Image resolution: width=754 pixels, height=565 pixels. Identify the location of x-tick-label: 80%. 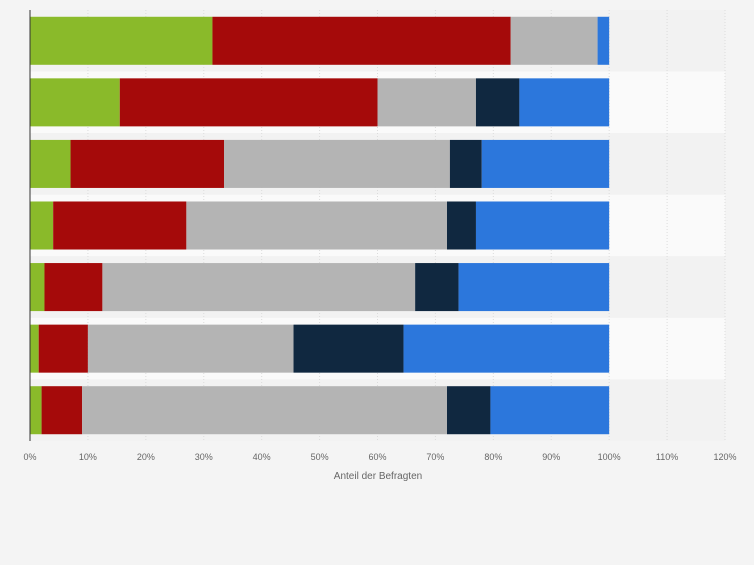
(493, 457).